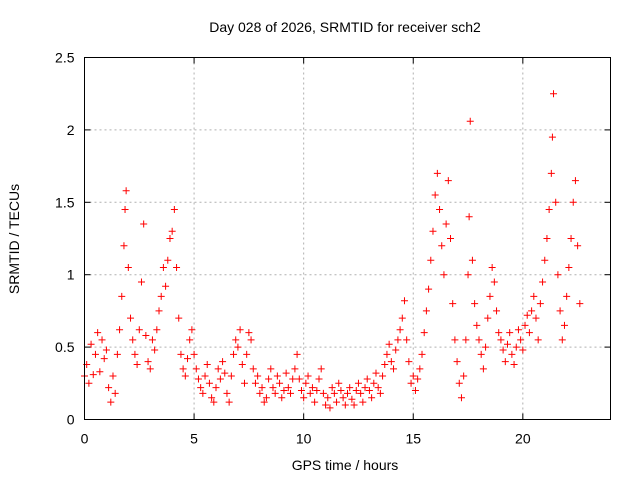 The height and width of the screenshot is (480, 640). I want to click on y-tick-label: 1, so click(71, 275).